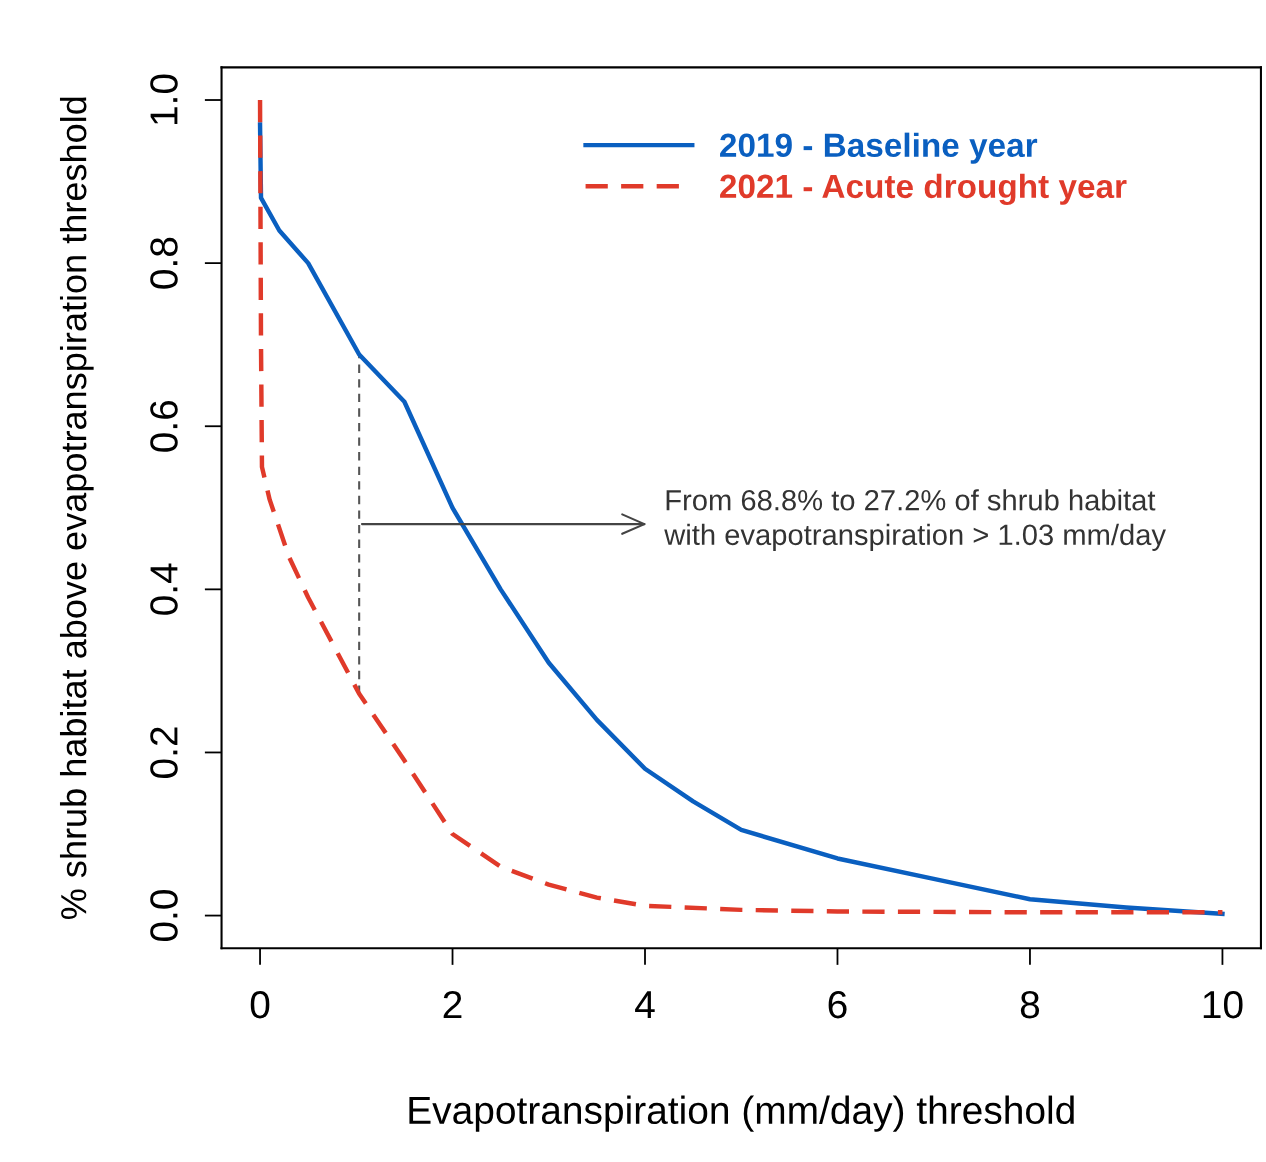  What do you see at coordinates (923, 189) in the screenshot?
I see `legend-label: 2021 - Acute drought year` at bounding box center [923, 189].